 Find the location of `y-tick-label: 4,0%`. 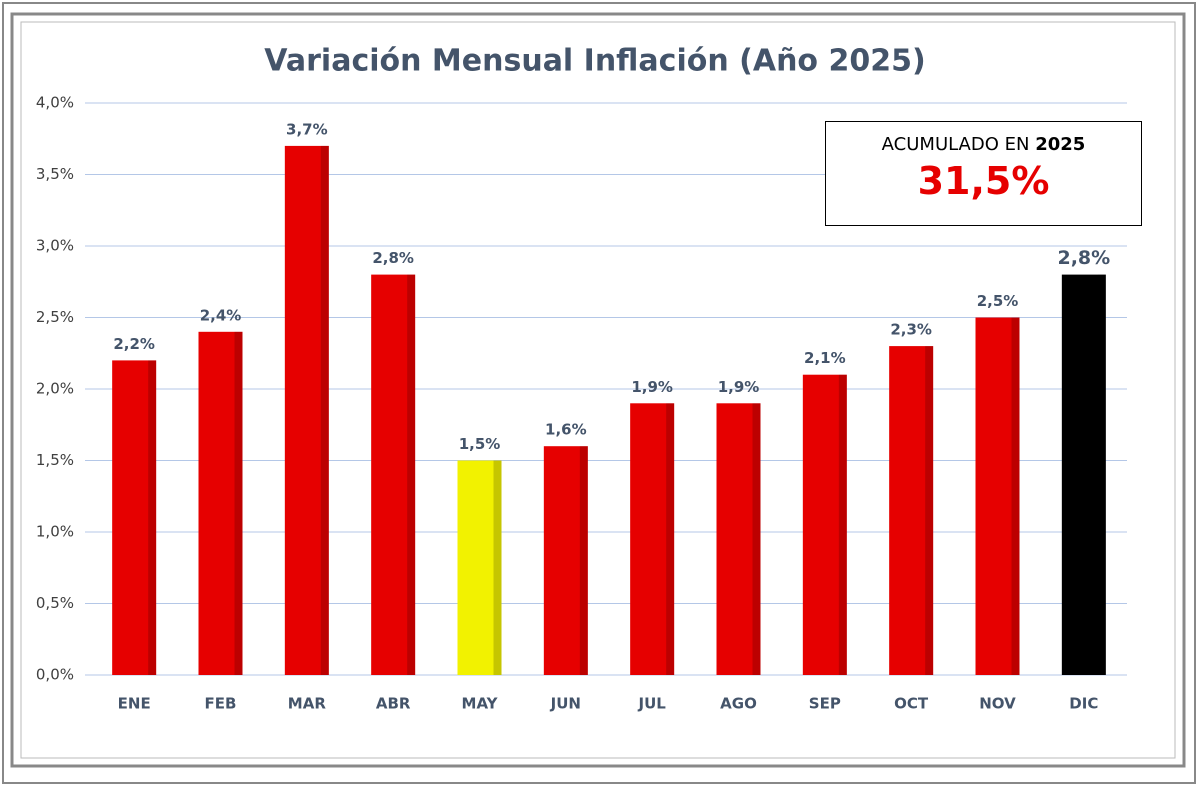

y-tick-label: 4,0% is located at coordinates (55, 103).